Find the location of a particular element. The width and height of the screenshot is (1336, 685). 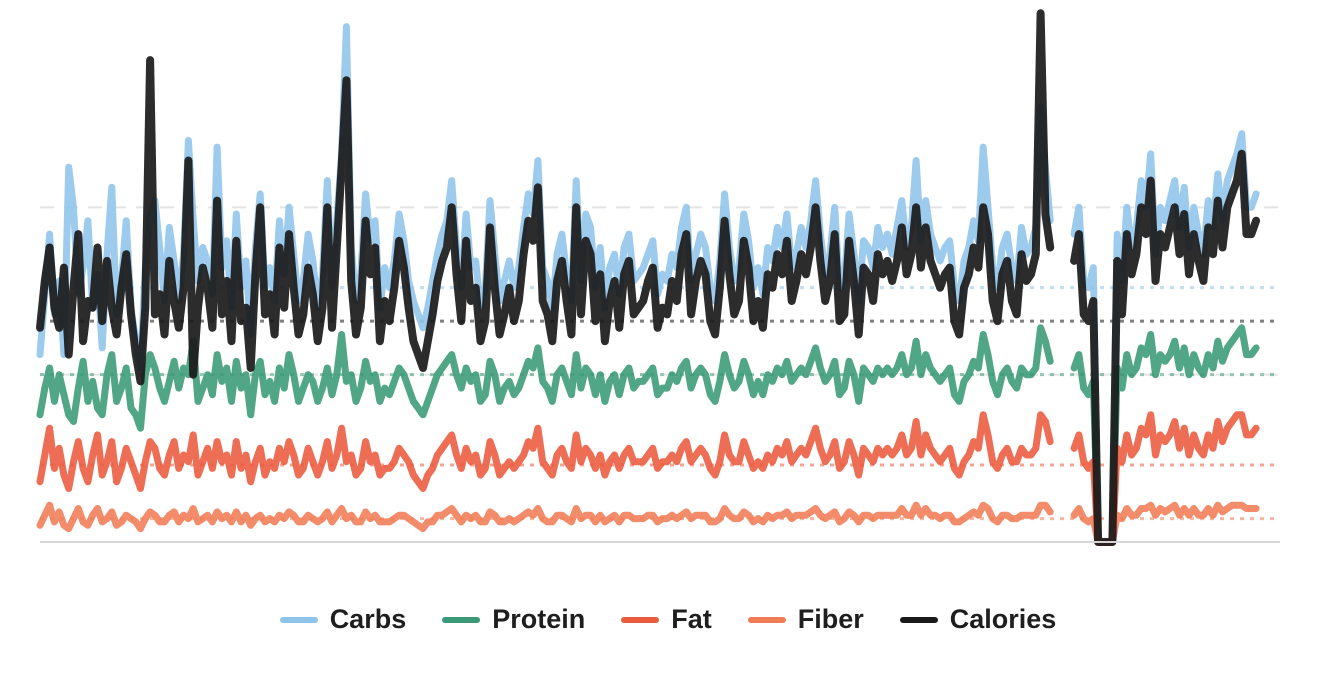

legend: Carbs Protein Fat Fiber Calories is located at coordinates (668, 619).